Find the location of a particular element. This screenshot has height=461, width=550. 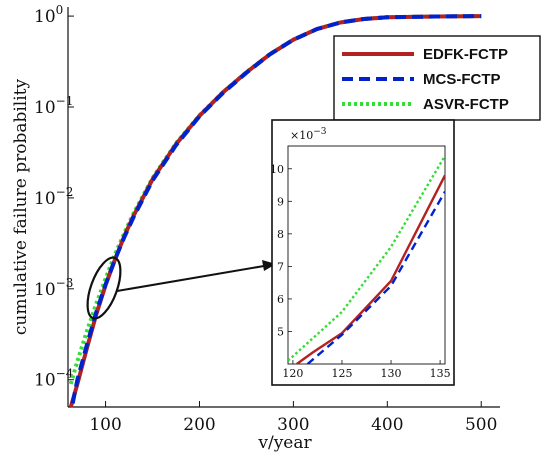

x-tick-label: 500 is located at coordinates (481, 425).